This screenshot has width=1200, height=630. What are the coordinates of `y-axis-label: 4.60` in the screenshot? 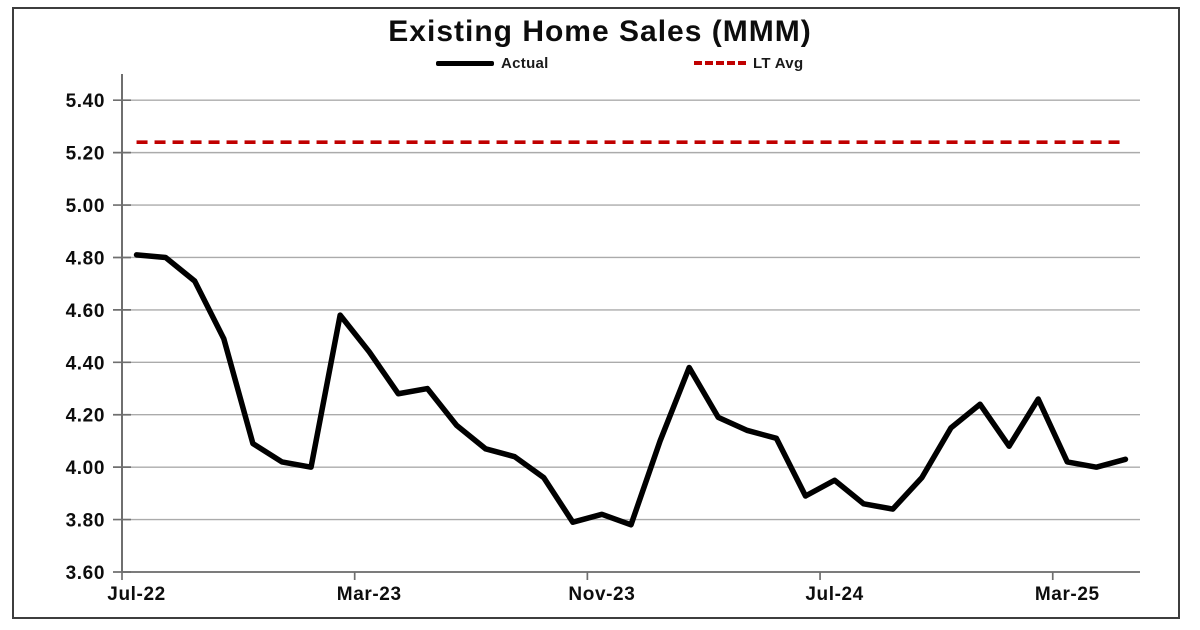 It's located at (85, 311).